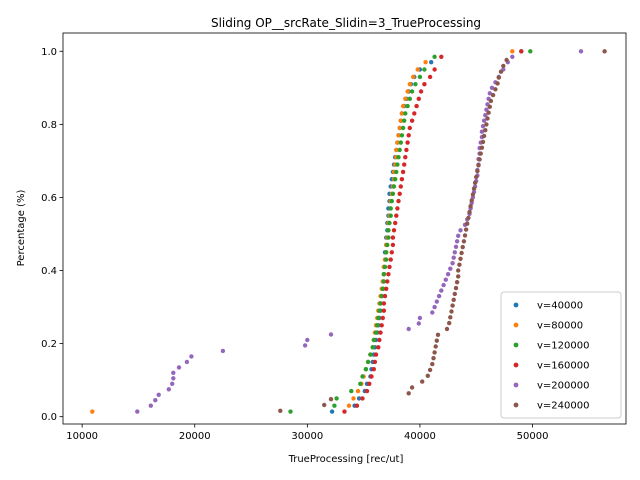  I want to click on y-tick-label: 0.4, so click(49, 271).